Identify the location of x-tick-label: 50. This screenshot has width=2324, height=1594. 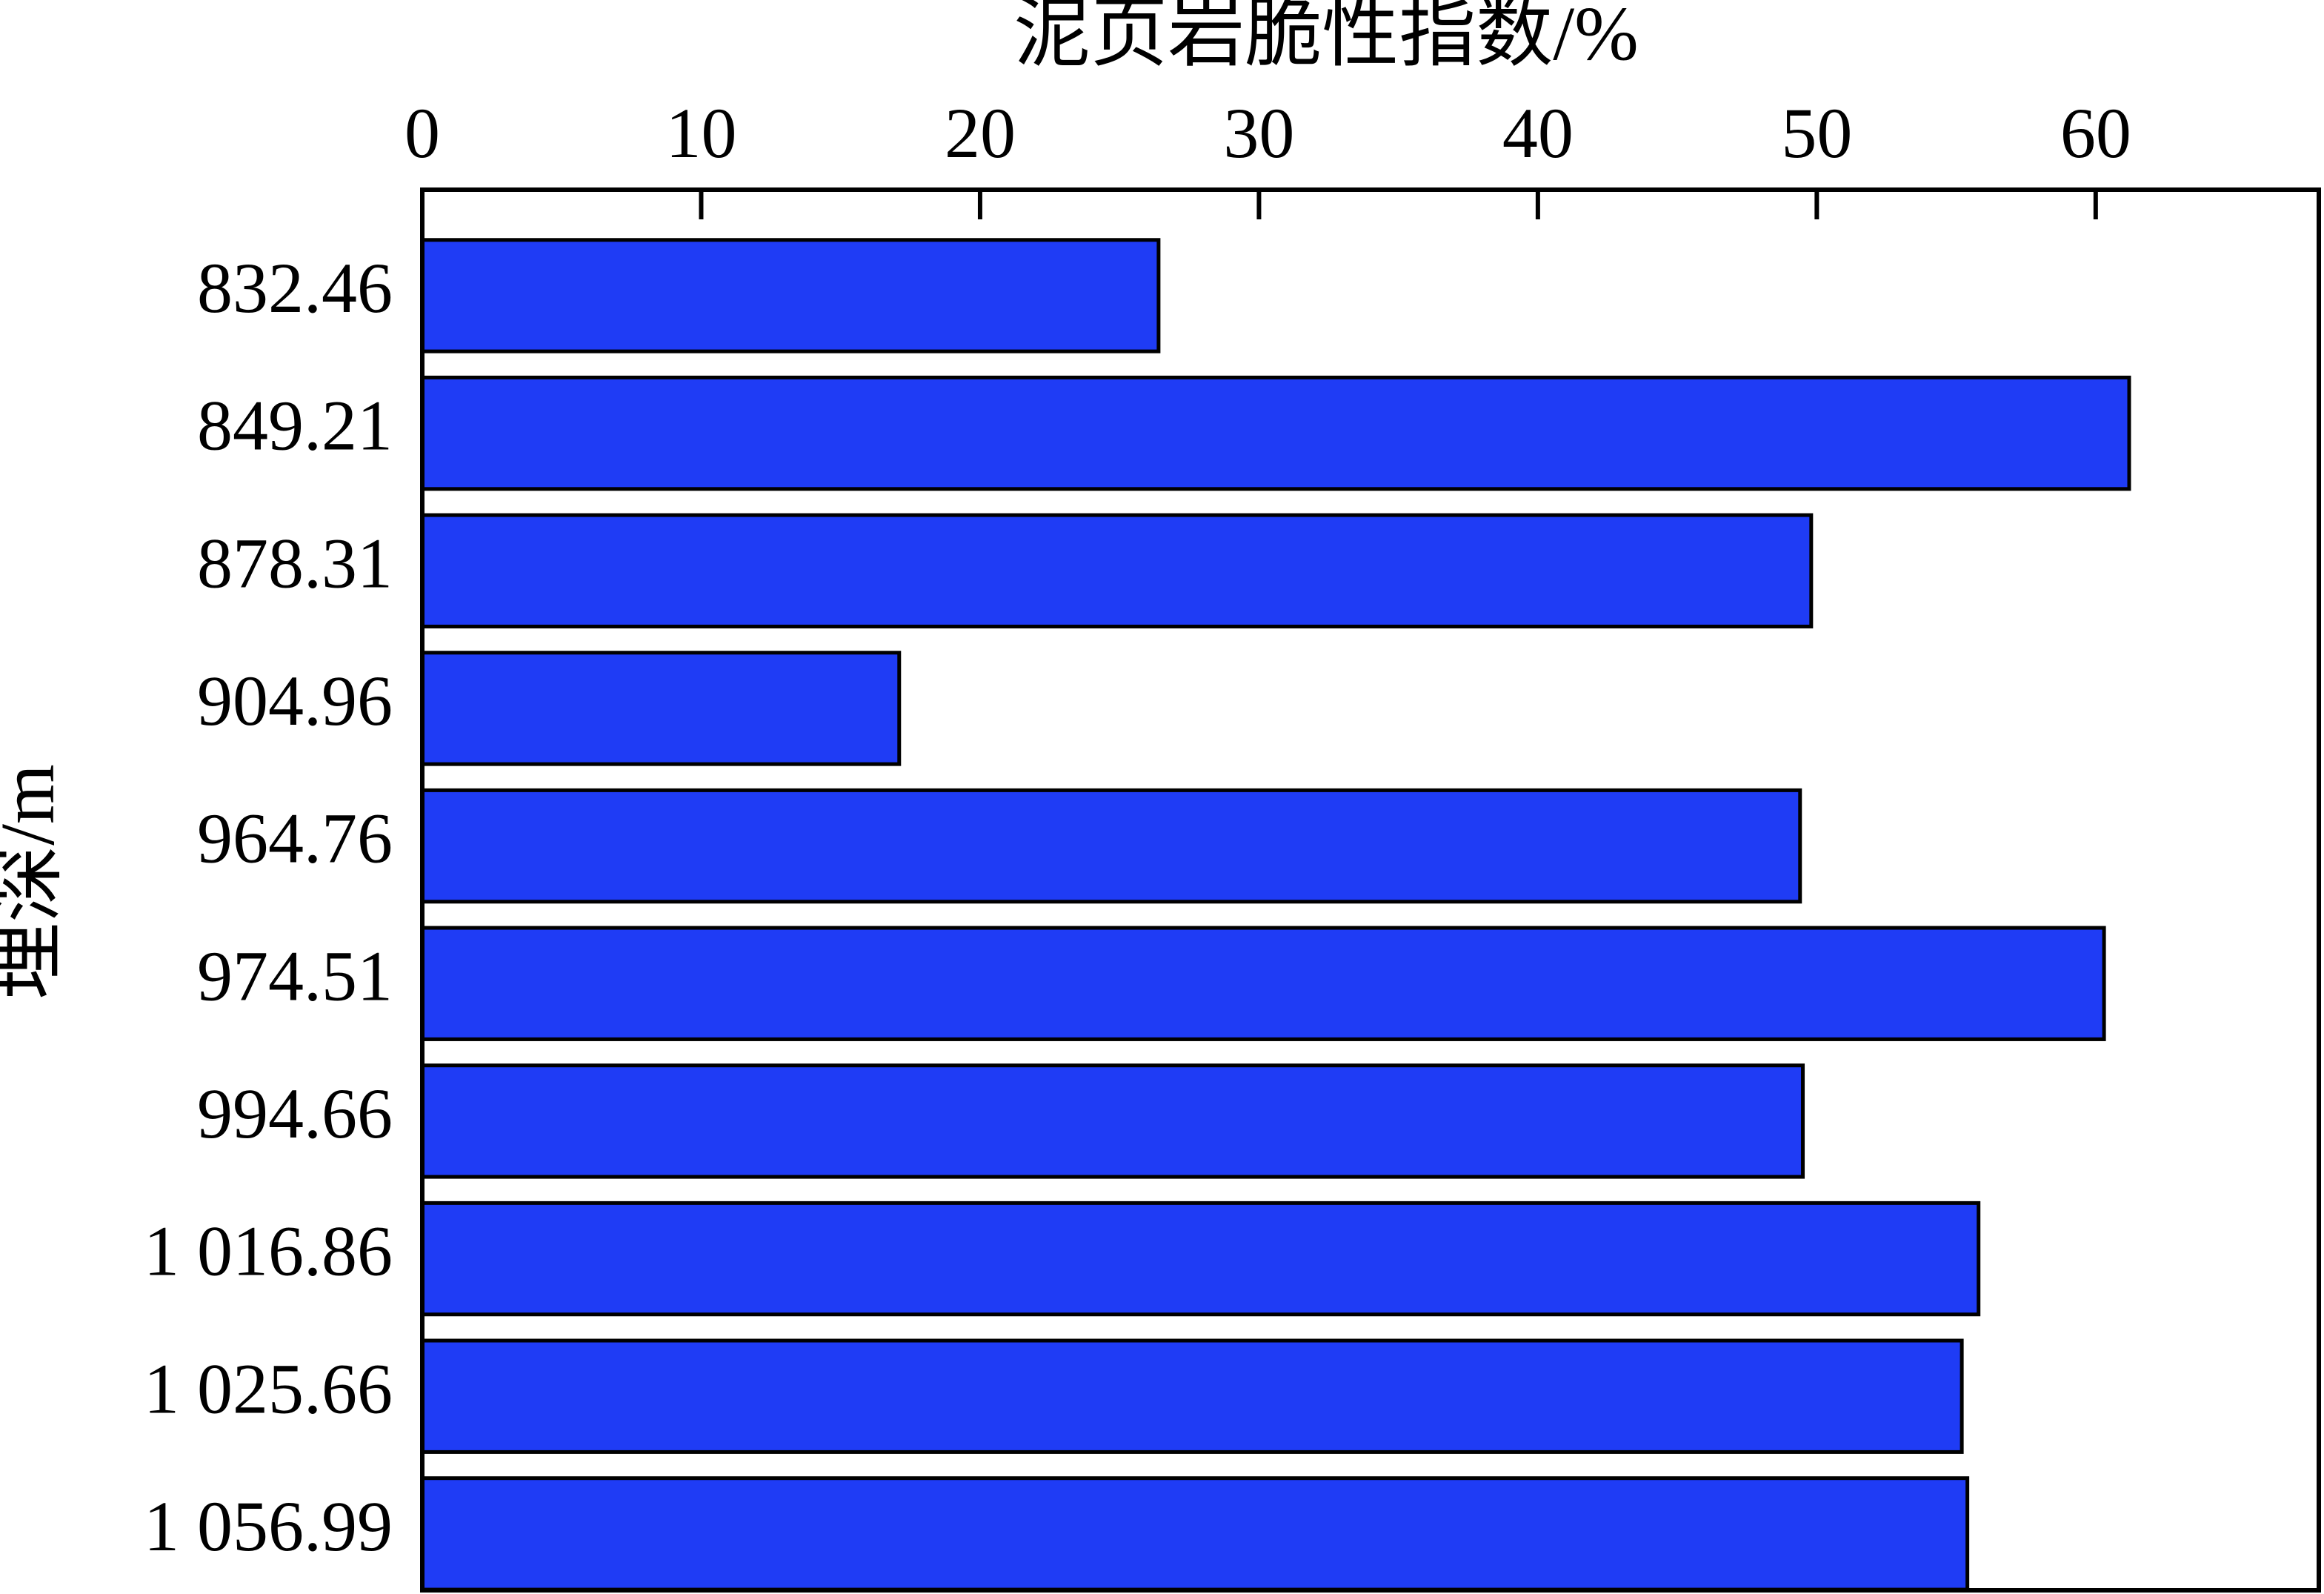
(1816, 133).